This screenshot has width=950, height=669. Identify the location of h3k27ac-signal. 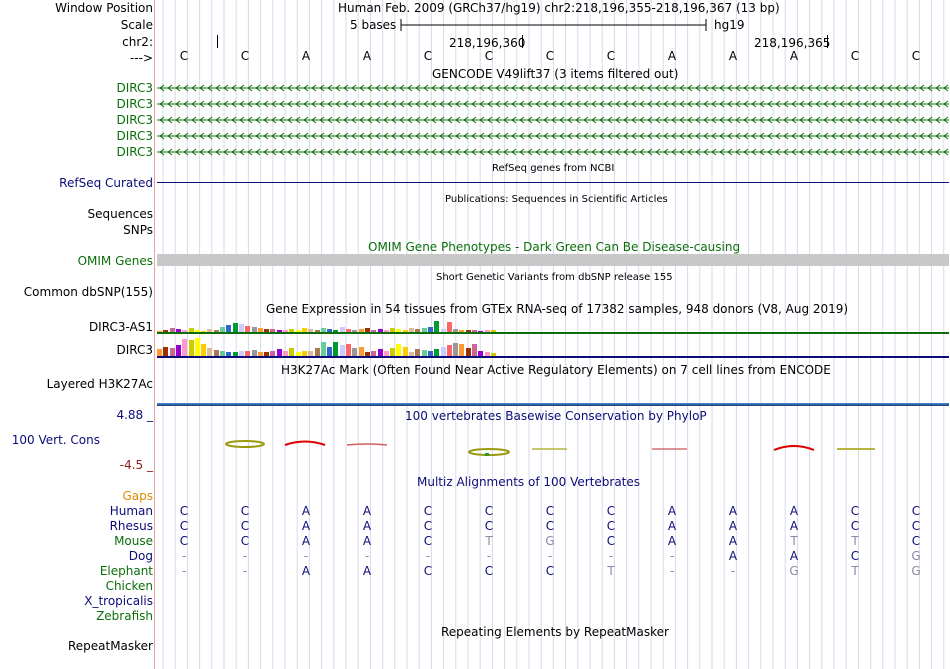
(553, 404).